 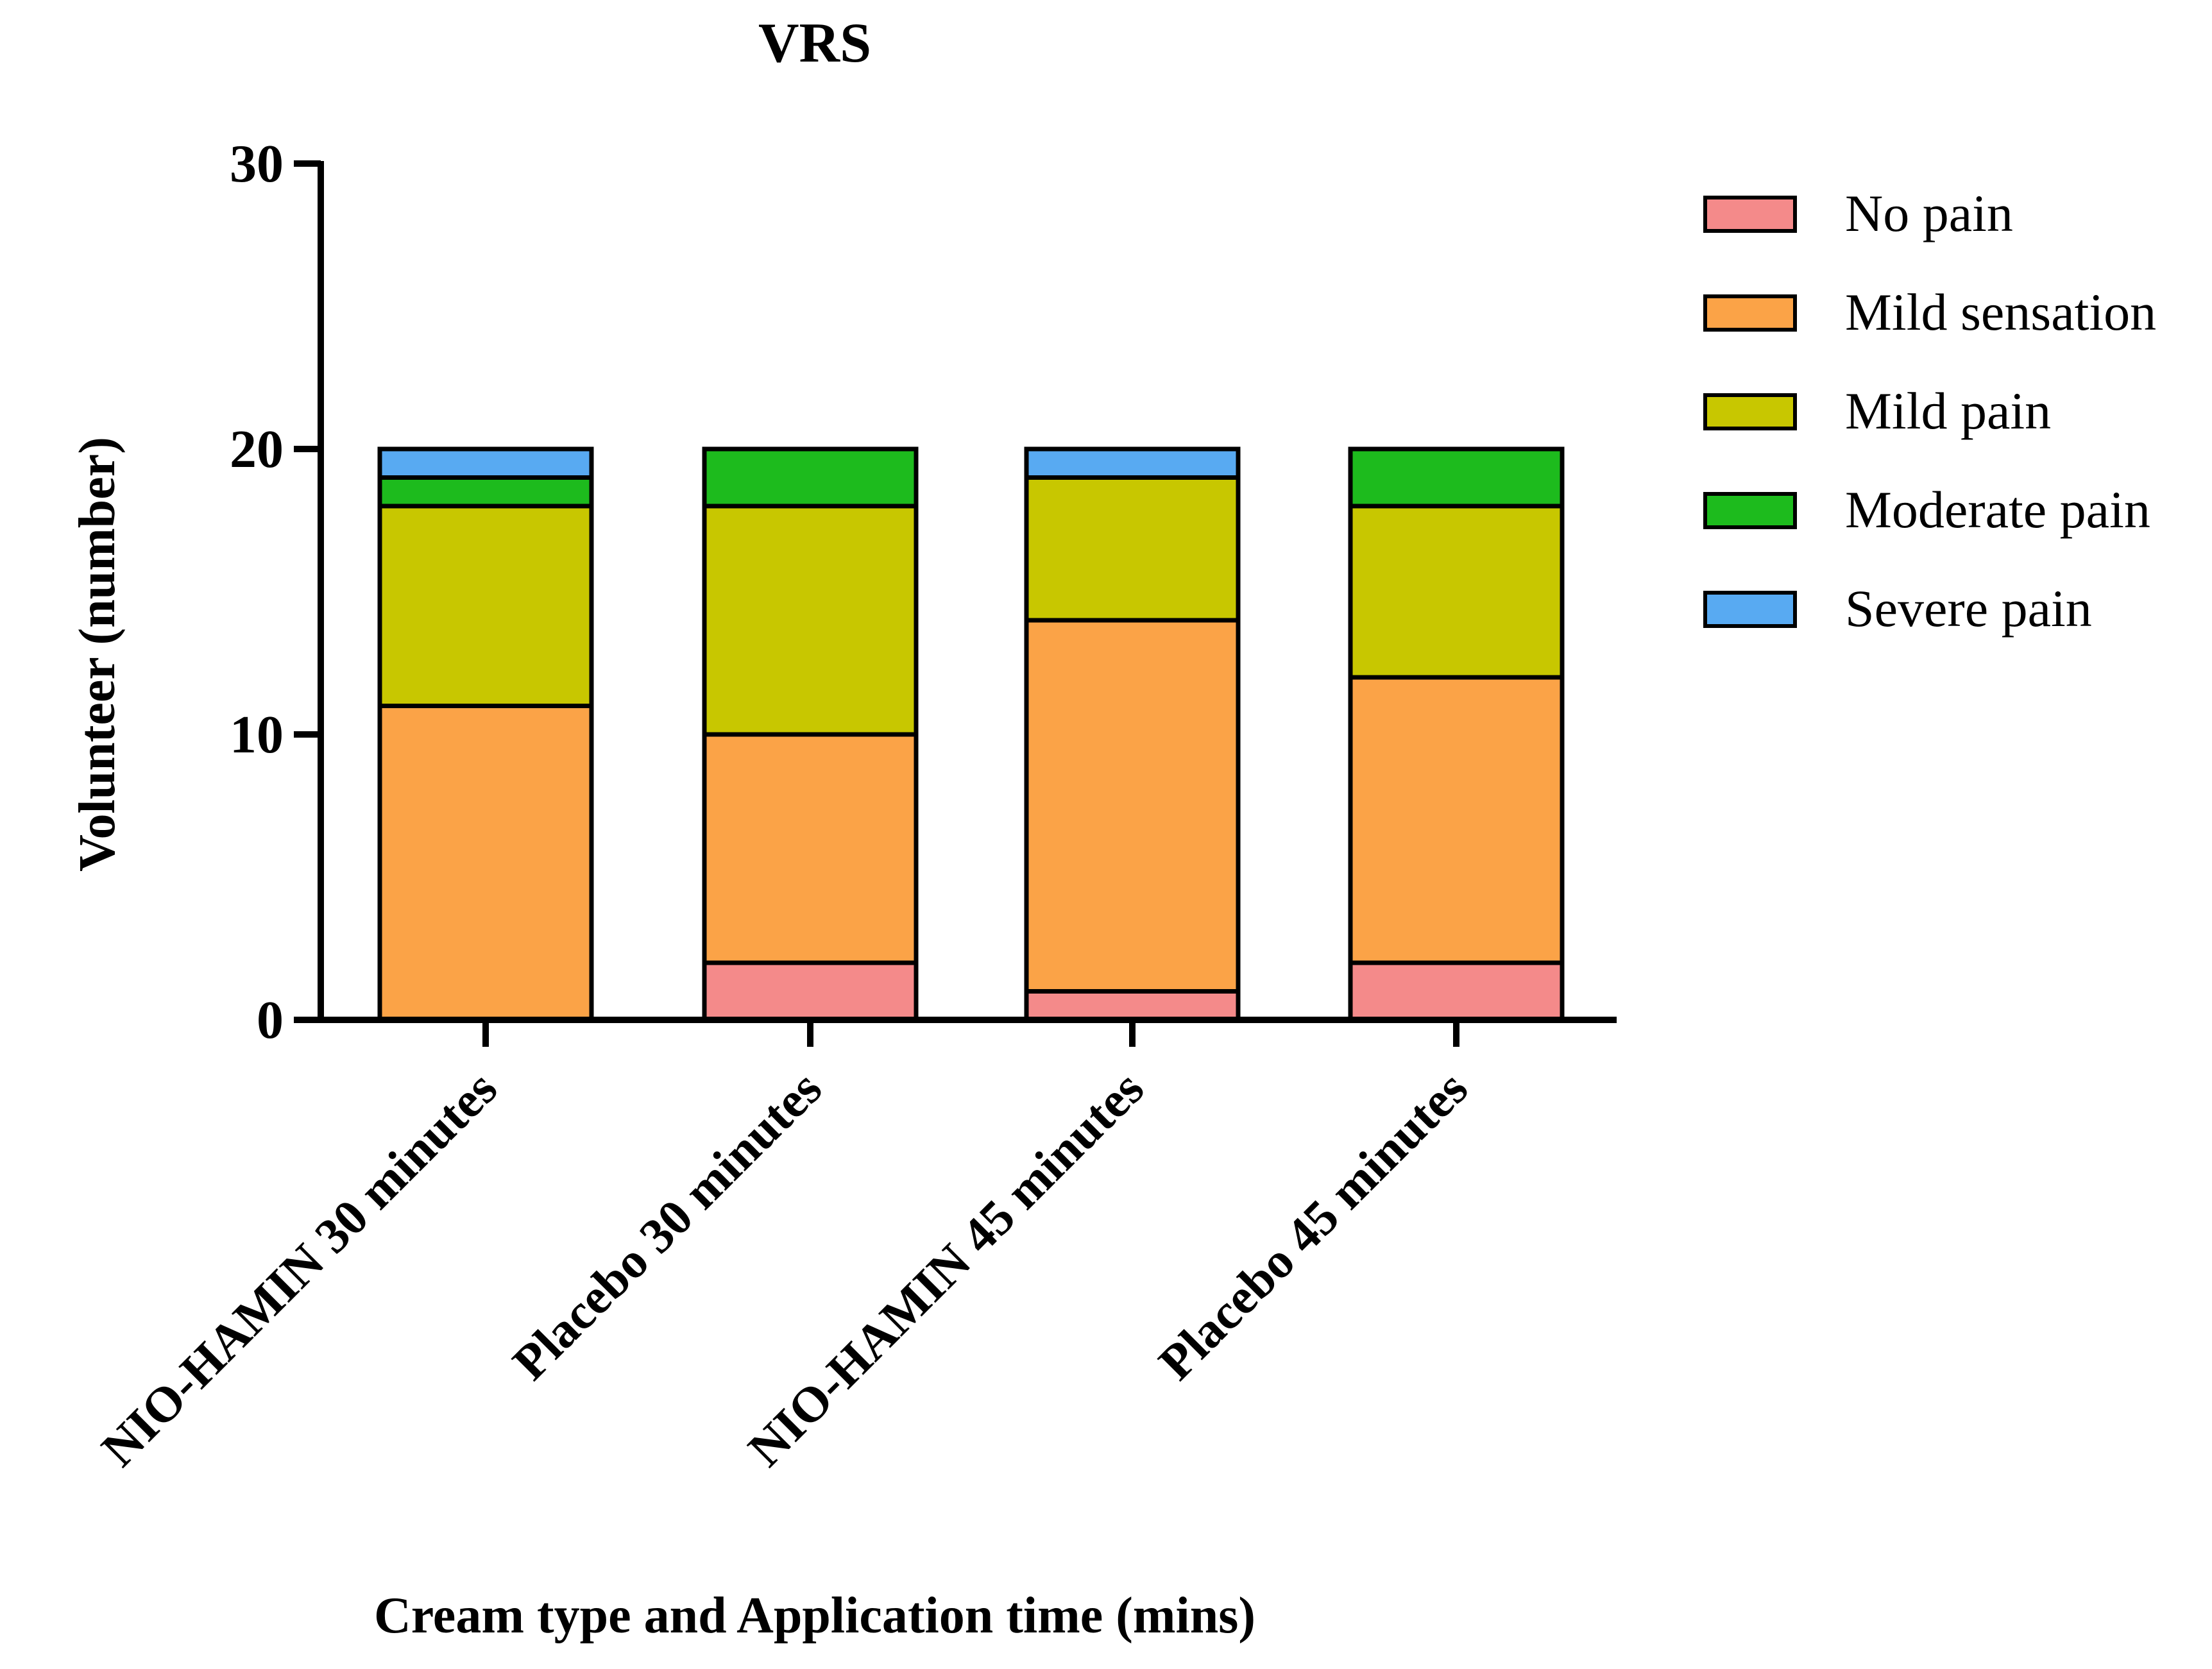 I want to click on x-category-label: NIO-HAMIN 30 minutes, so click(x=298, y=1269).